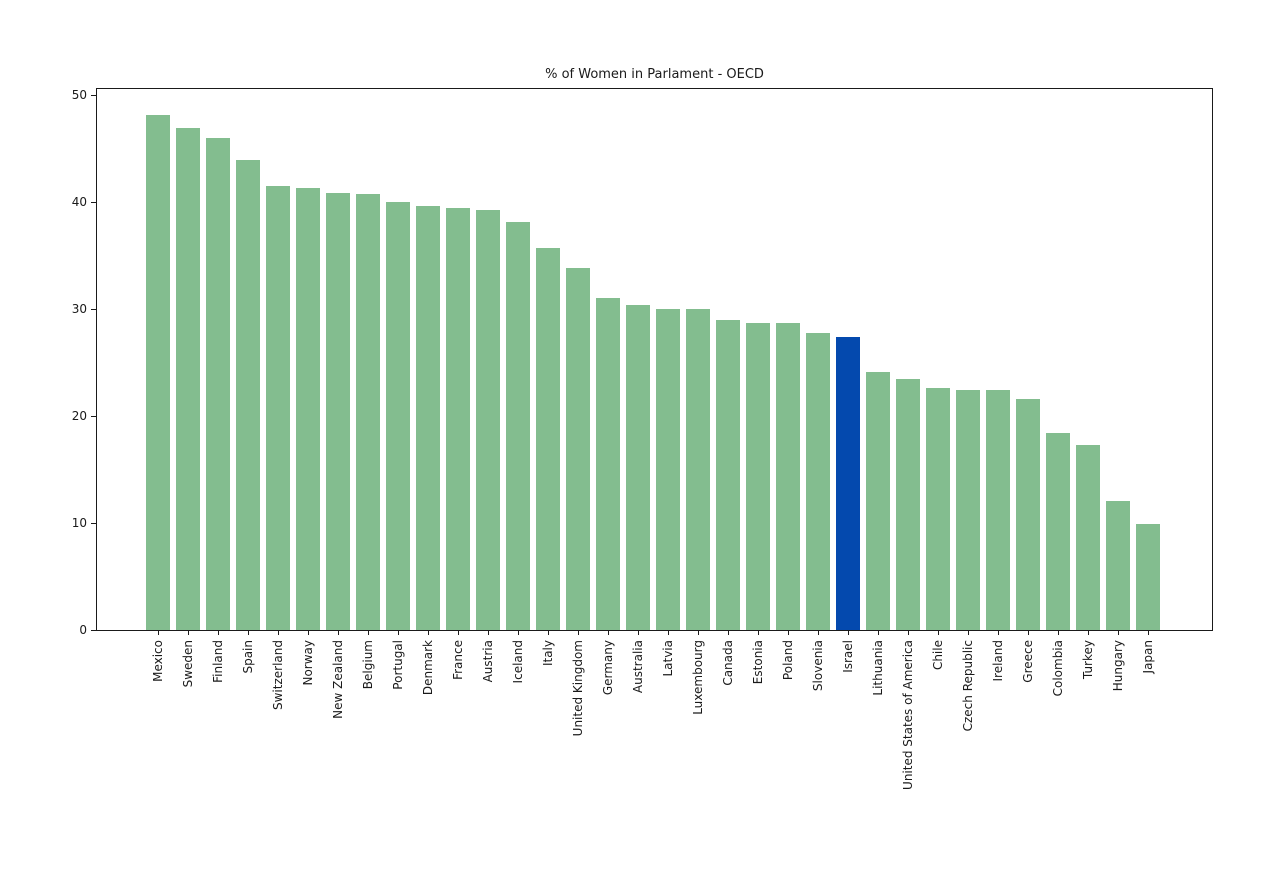 Image resolution: width=1284 pixels, height=886 pixels. Describe the element at coordinates (1148, 657) in the screenshot. I see `x-axis-tick-label-japan: Japan` at that location.